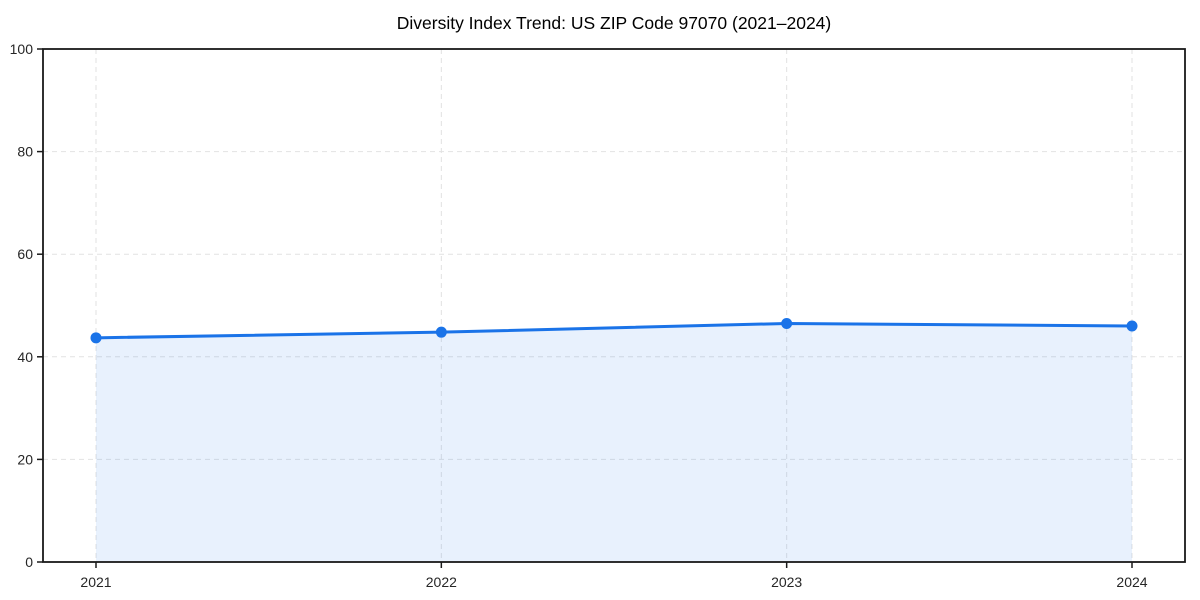 Image resolution: width=1200 pixels, height=600 pixels. Describe the element at coordinates (441, 582) in the screenshot. I see `x-tick-label: 2022` at that location.